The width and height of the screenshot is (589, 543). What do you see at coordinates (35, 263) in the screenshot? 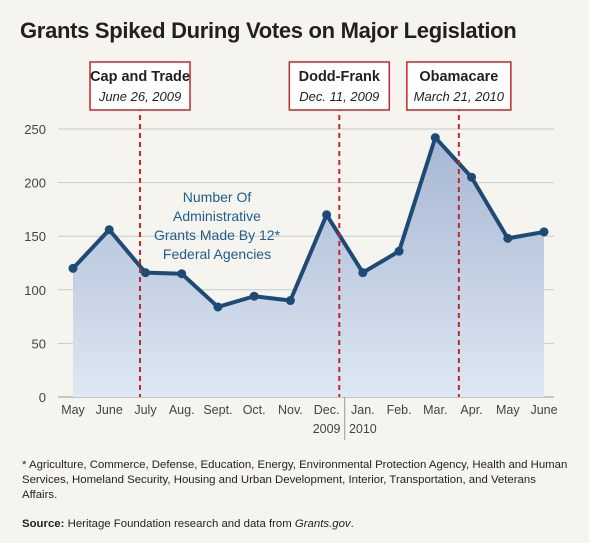
I see `y-axis-ticks: 0 50 100 150 200 250` at bounding box center [35, 263].